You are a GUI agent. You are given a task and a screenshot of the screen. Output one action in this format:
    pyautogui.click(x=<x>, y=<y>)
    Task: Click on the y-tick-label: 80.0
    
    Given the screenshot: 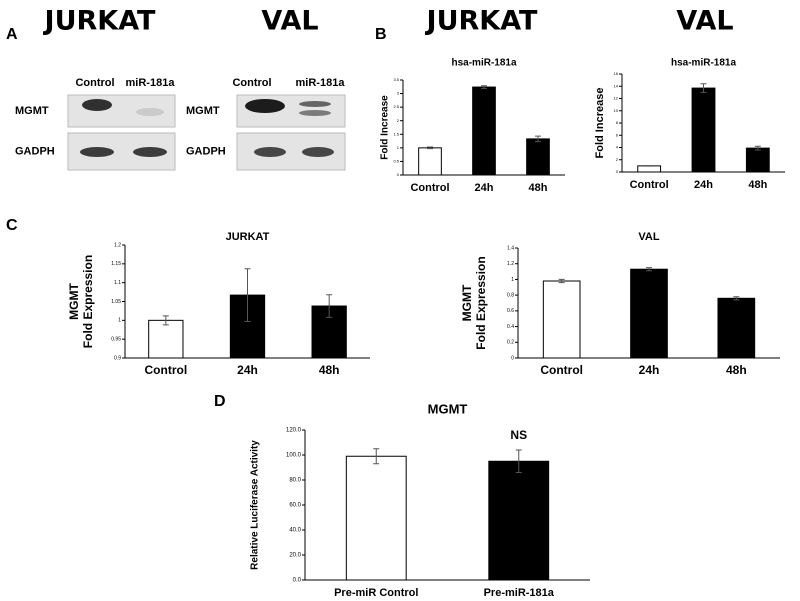 What is the action you would take?
    pyautogui.click(x=295, y=481)
    